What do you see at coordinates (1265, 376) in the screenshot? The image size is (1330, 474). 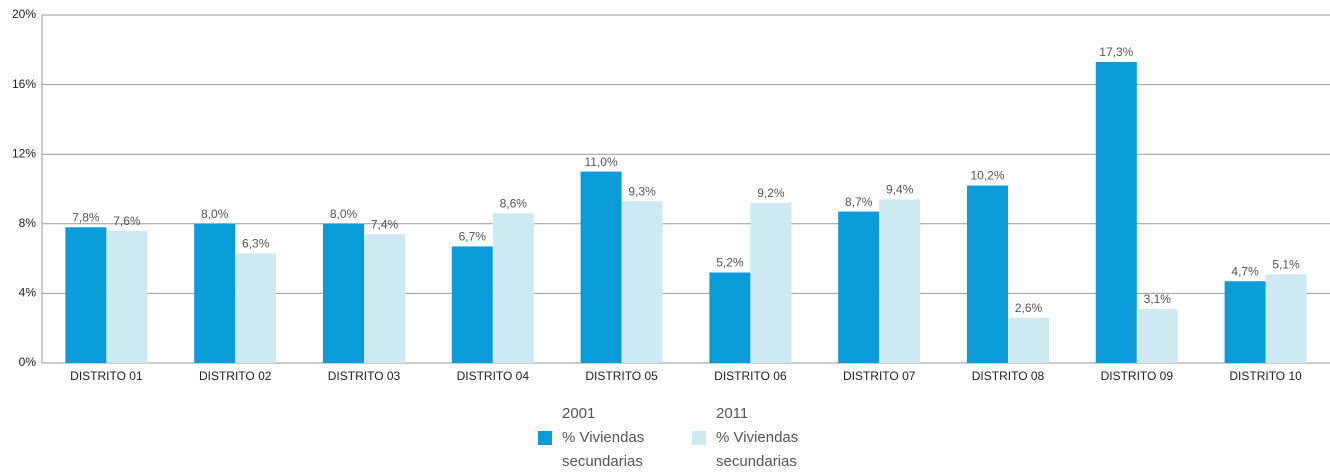 I see `x-tick-label: DISTRITO 10` at bounding box center [1265, 376].